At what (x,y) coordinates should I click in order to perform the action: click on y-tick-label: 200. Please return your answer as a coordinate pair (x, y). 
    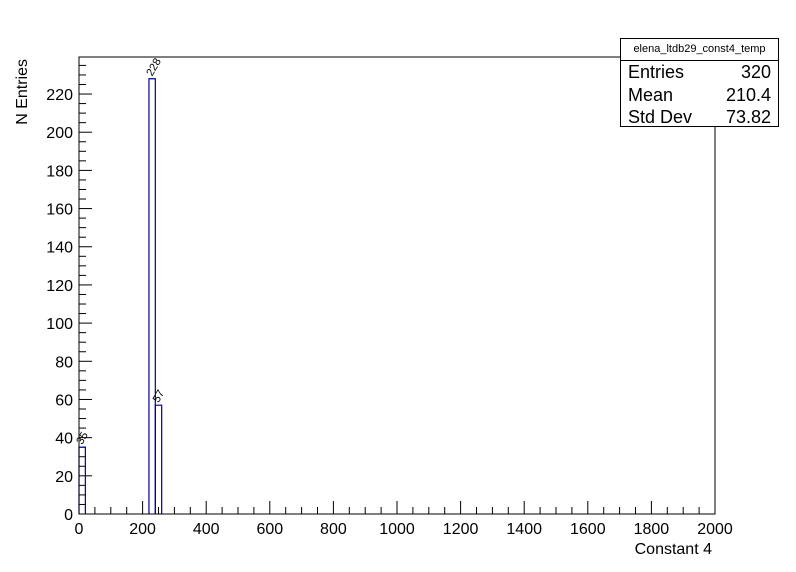
    Looking at the image, I should click on (59, 133).